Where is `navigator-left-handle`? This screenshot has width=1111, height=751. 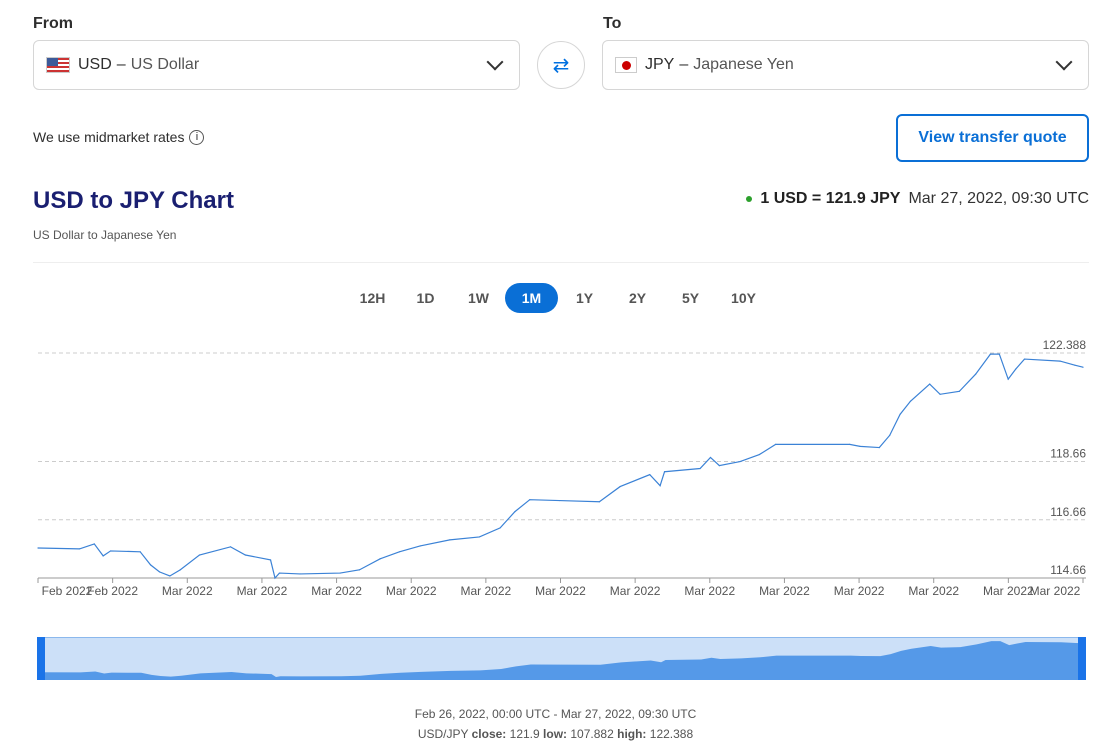
navigator-left-handle is located at coordinates (41, 658).